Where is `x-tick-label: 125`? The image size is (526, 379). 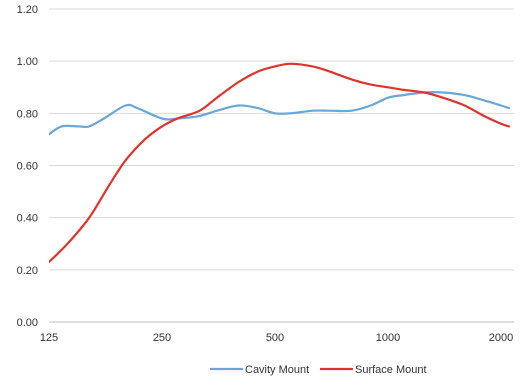
x-tick-label: 125 is located at coordinates (49, 338).